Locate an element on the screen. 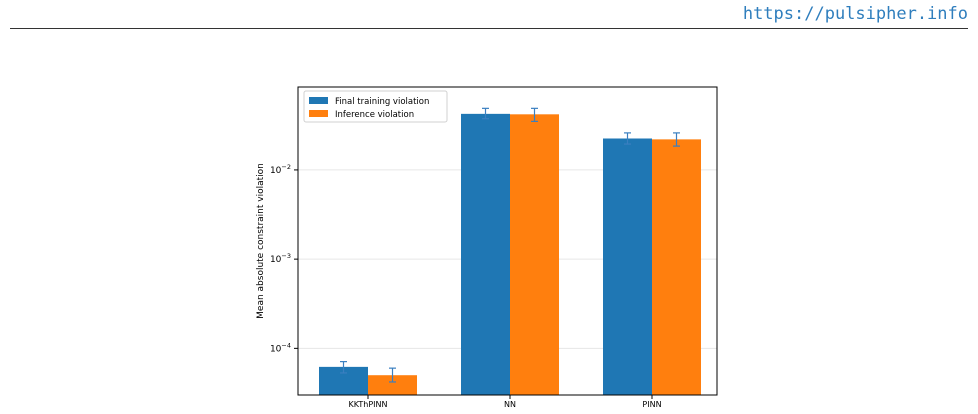  bar-pinn-training is located at coordinates (627, 266).